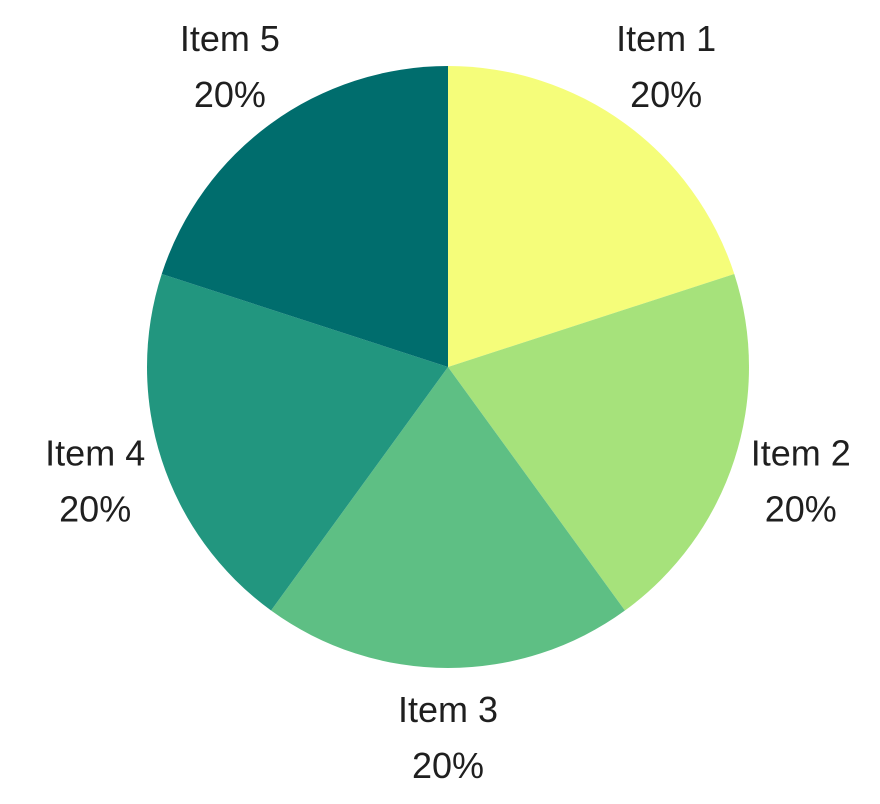  Describe the element at coordinates (230, 66) in the screenshot. I see `slice-label-item-5: Item 5 20%` at that location.